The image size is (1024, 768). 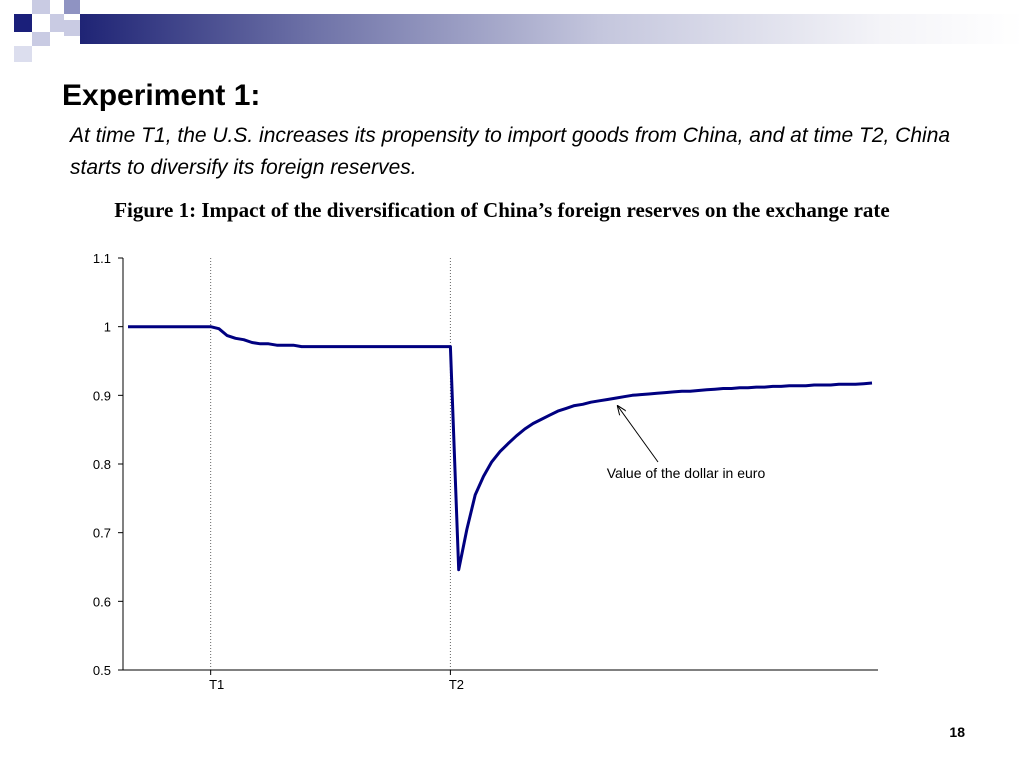 I want to click on title-bar-gradient, so click(x=552, y=29).